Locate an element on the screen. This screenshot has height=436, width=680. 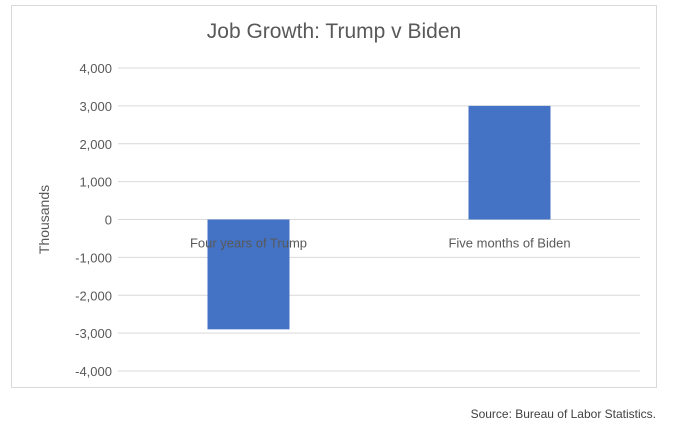
y-tick-label: 4,000 is located at coordinates (95, 68).